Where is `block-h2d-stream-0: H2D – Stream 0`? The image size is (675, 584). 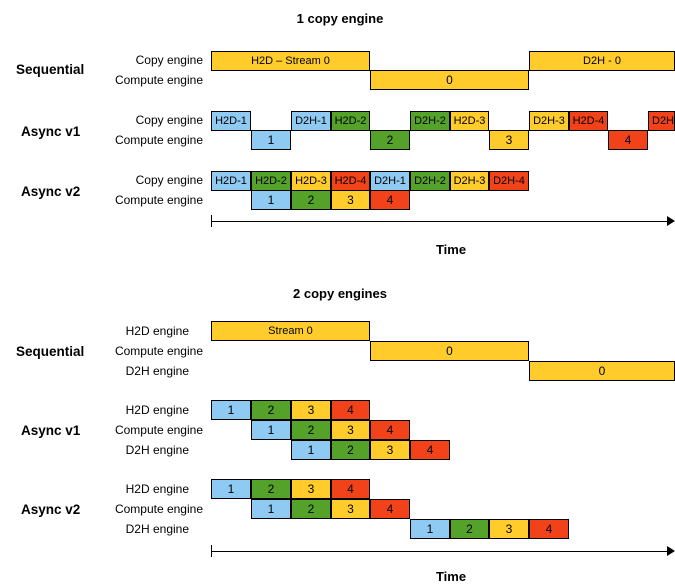
block-h2d-stream-0: H2D – Stream 0 is located at coordinates (290, 61).